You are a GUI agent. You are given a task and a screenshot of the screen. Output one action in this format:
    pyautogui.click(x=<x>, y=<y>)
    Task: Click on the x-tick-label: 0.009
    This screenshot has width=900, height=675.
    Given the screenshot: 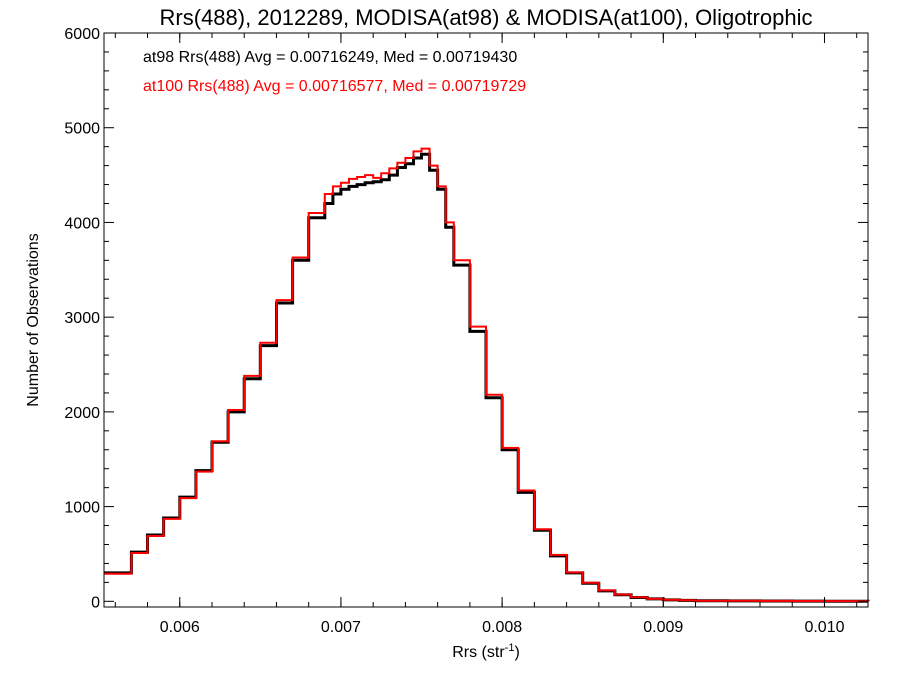 What is the action you would take?
    pyautogui.click(x=663, y=627)
    